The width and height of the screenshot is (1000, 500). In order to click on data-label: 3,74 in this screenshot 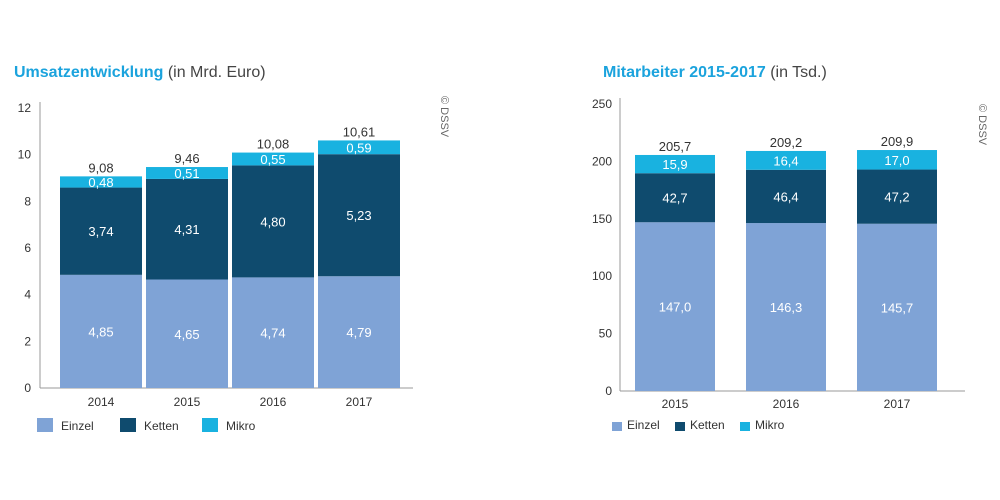, I will do `click(100, 231)`.